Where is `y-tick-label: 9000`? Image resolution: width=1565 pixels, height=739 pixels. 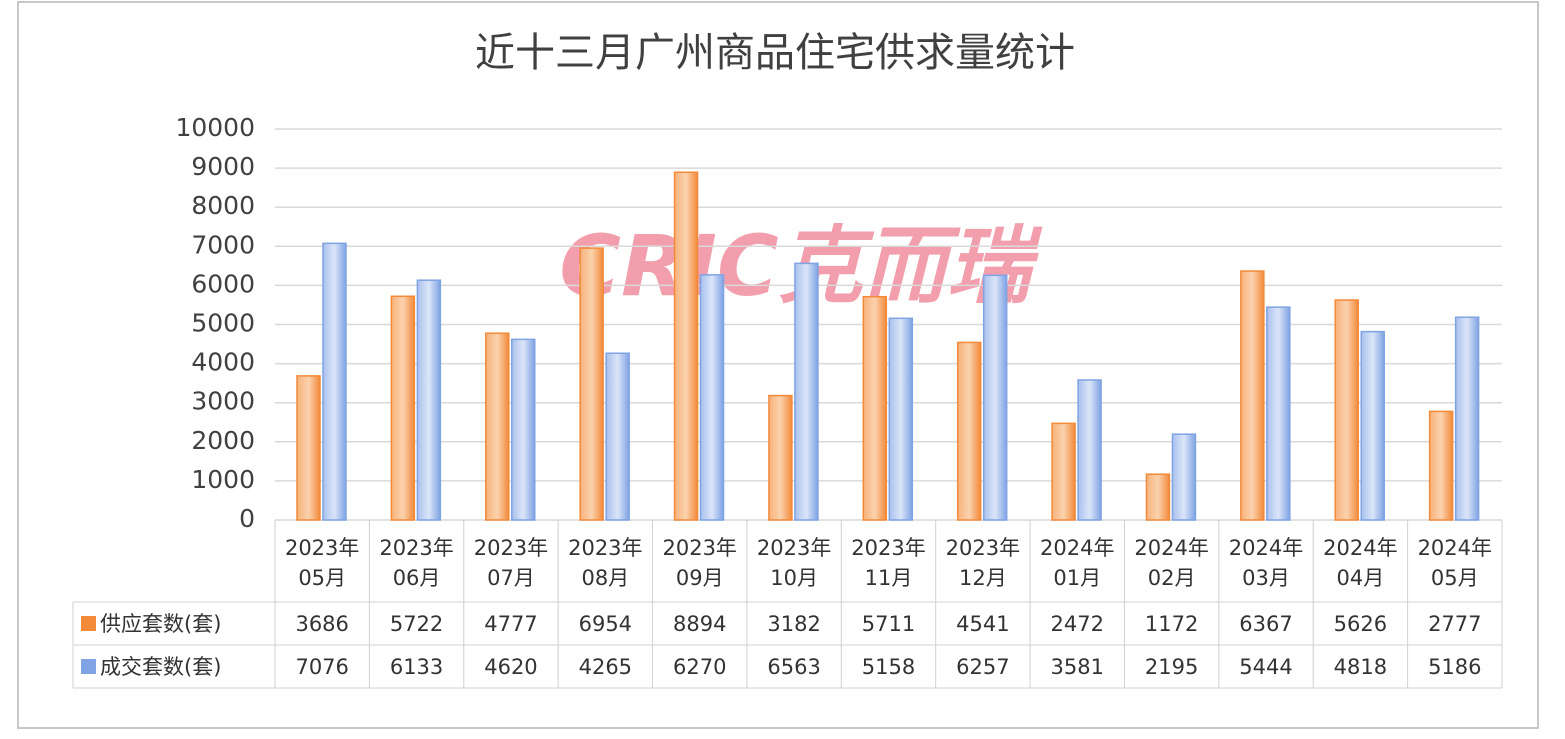 y-tick-label: 9000 is located at coordinates (223, 166).